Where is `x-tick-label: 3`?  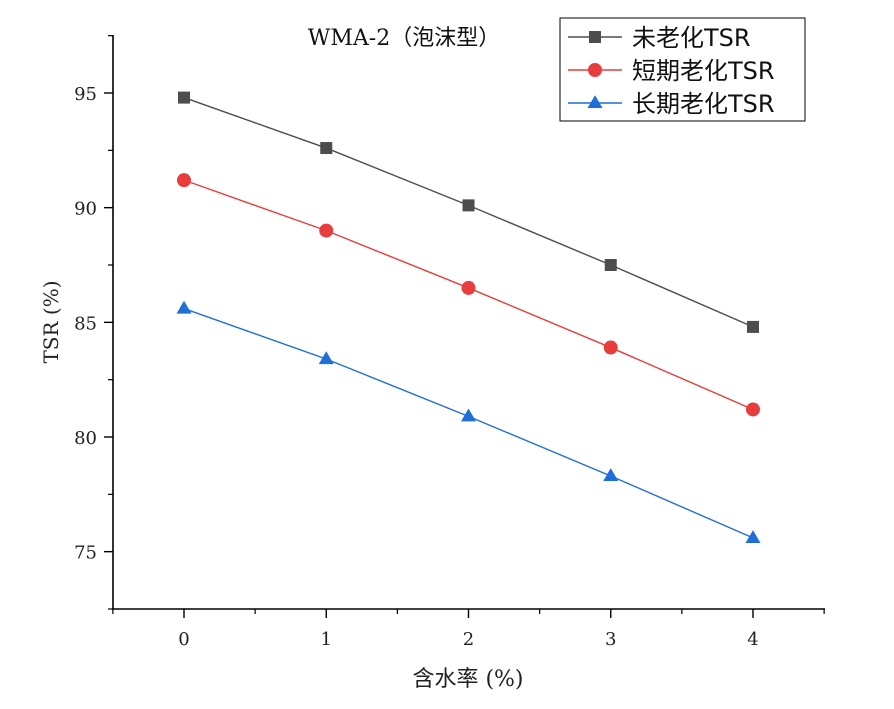 x-tick-label: 3 is located at coordinates (610, 639).